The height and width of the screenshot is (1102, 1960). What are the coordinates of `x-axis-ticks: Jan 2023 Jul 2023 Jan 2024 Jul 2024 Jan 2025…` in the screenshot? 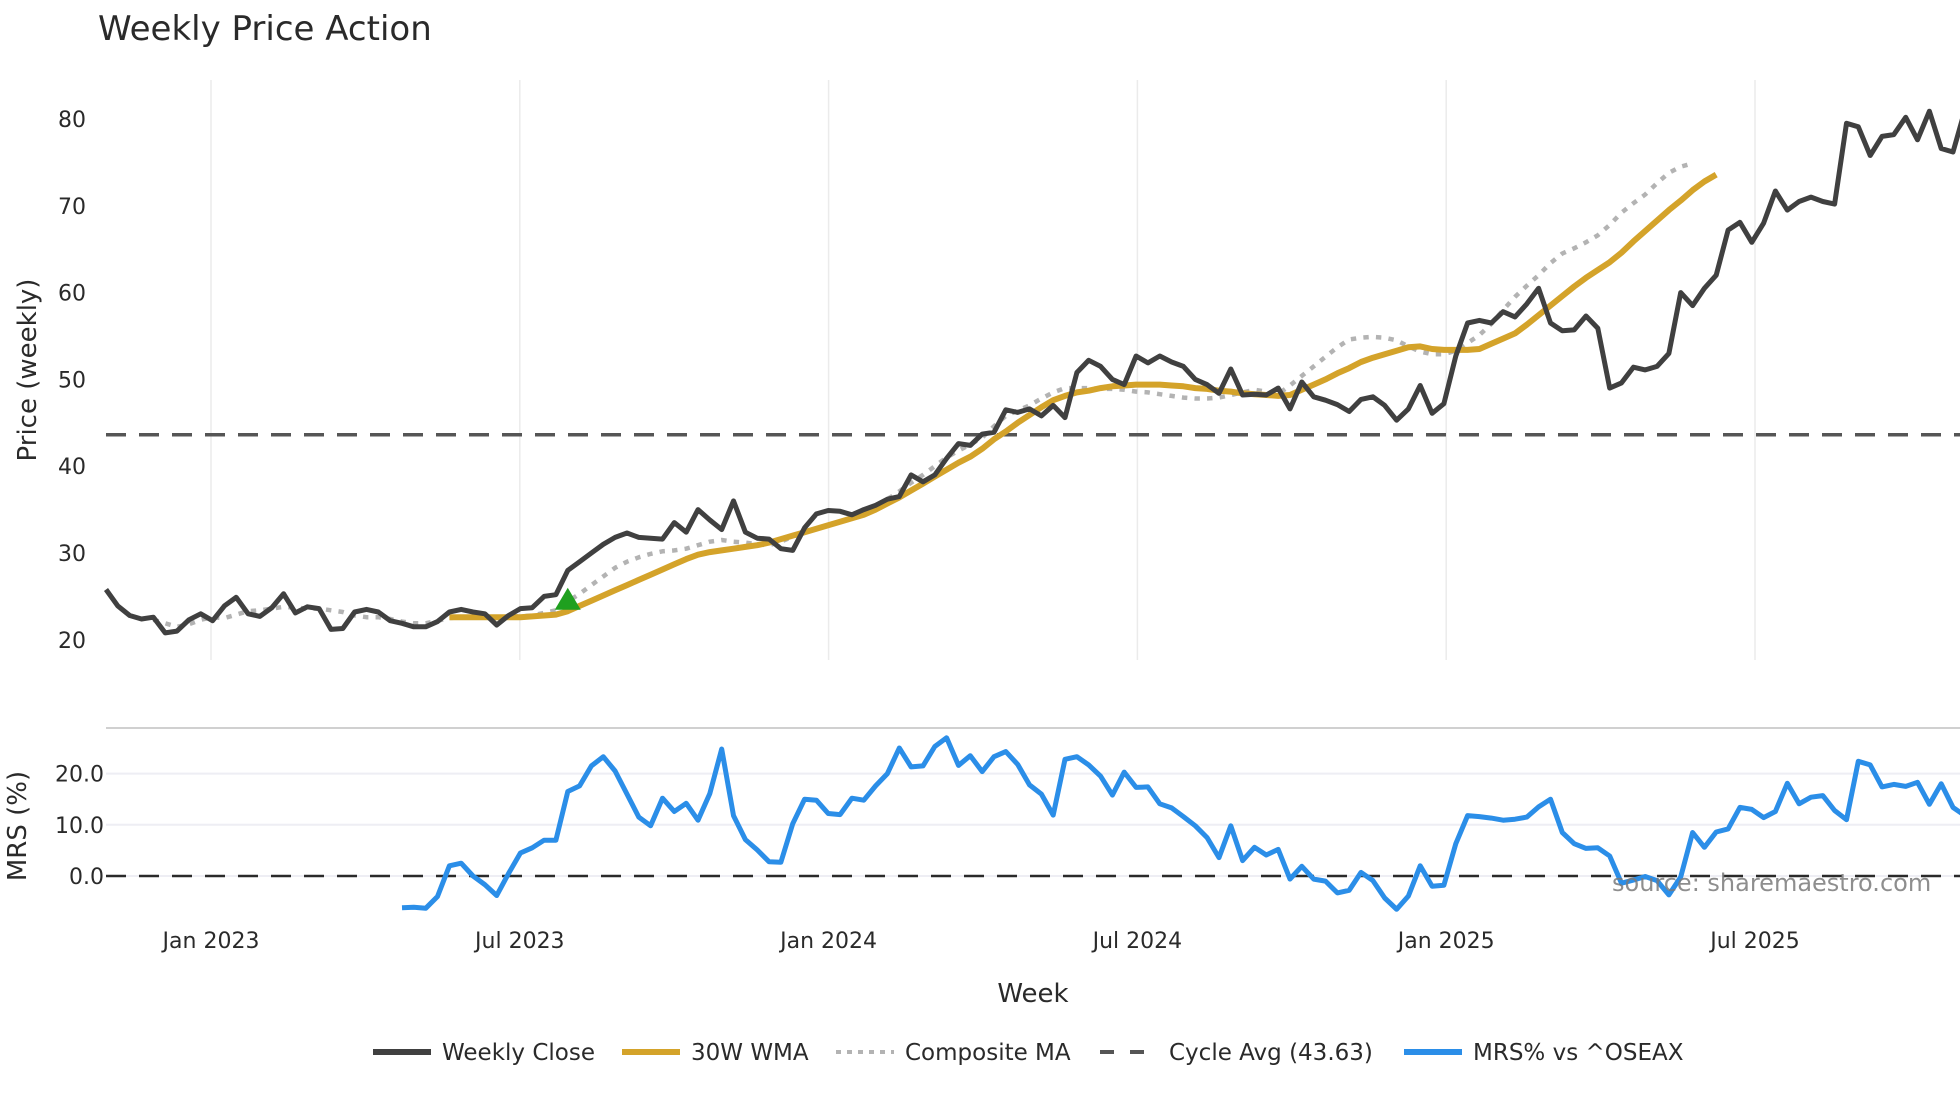 It's located at (980, 941).